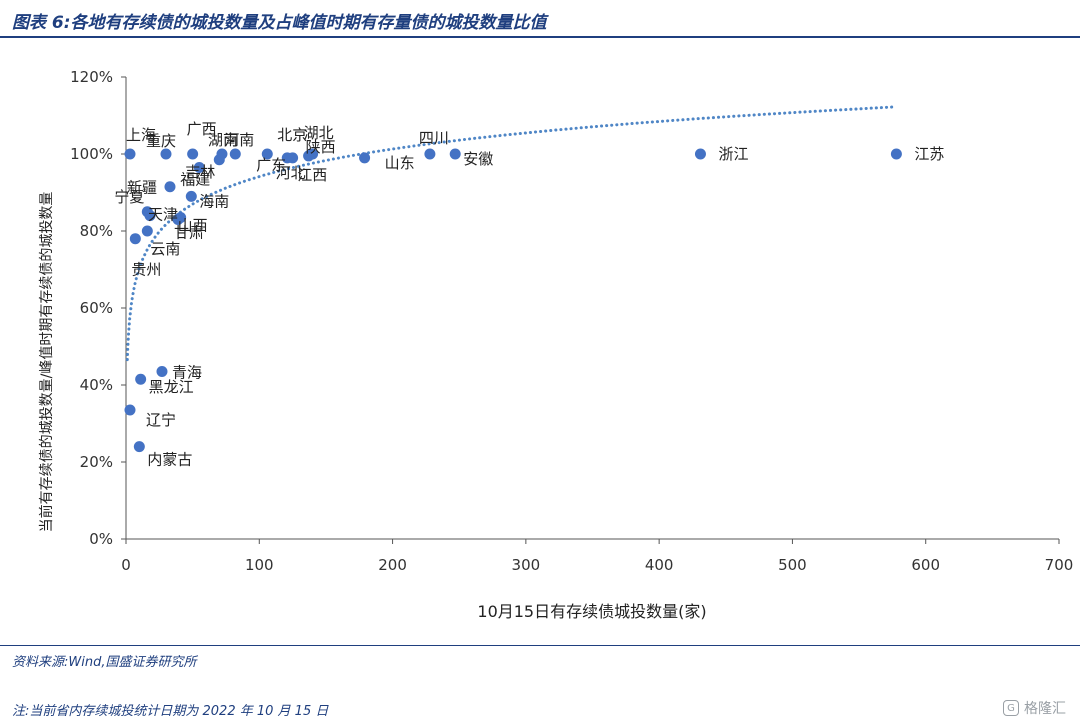  I want to click on point-label: 浙江, so click(733, 154).